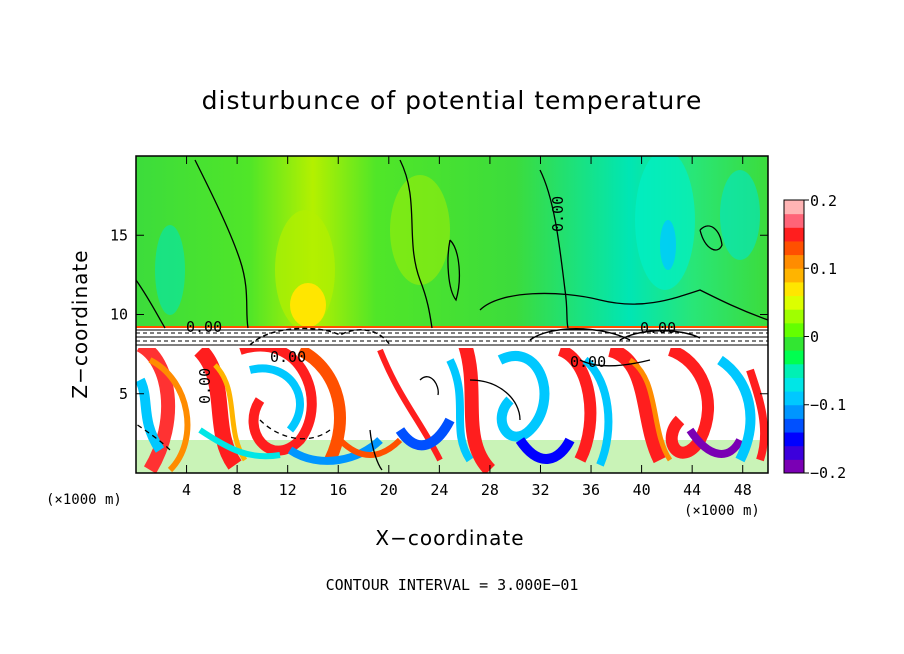  What do you see at coordinates (722, 511) in the screenshot?
I see `x-unit-label: (×1000 m)` at bounding box center [722, 511].